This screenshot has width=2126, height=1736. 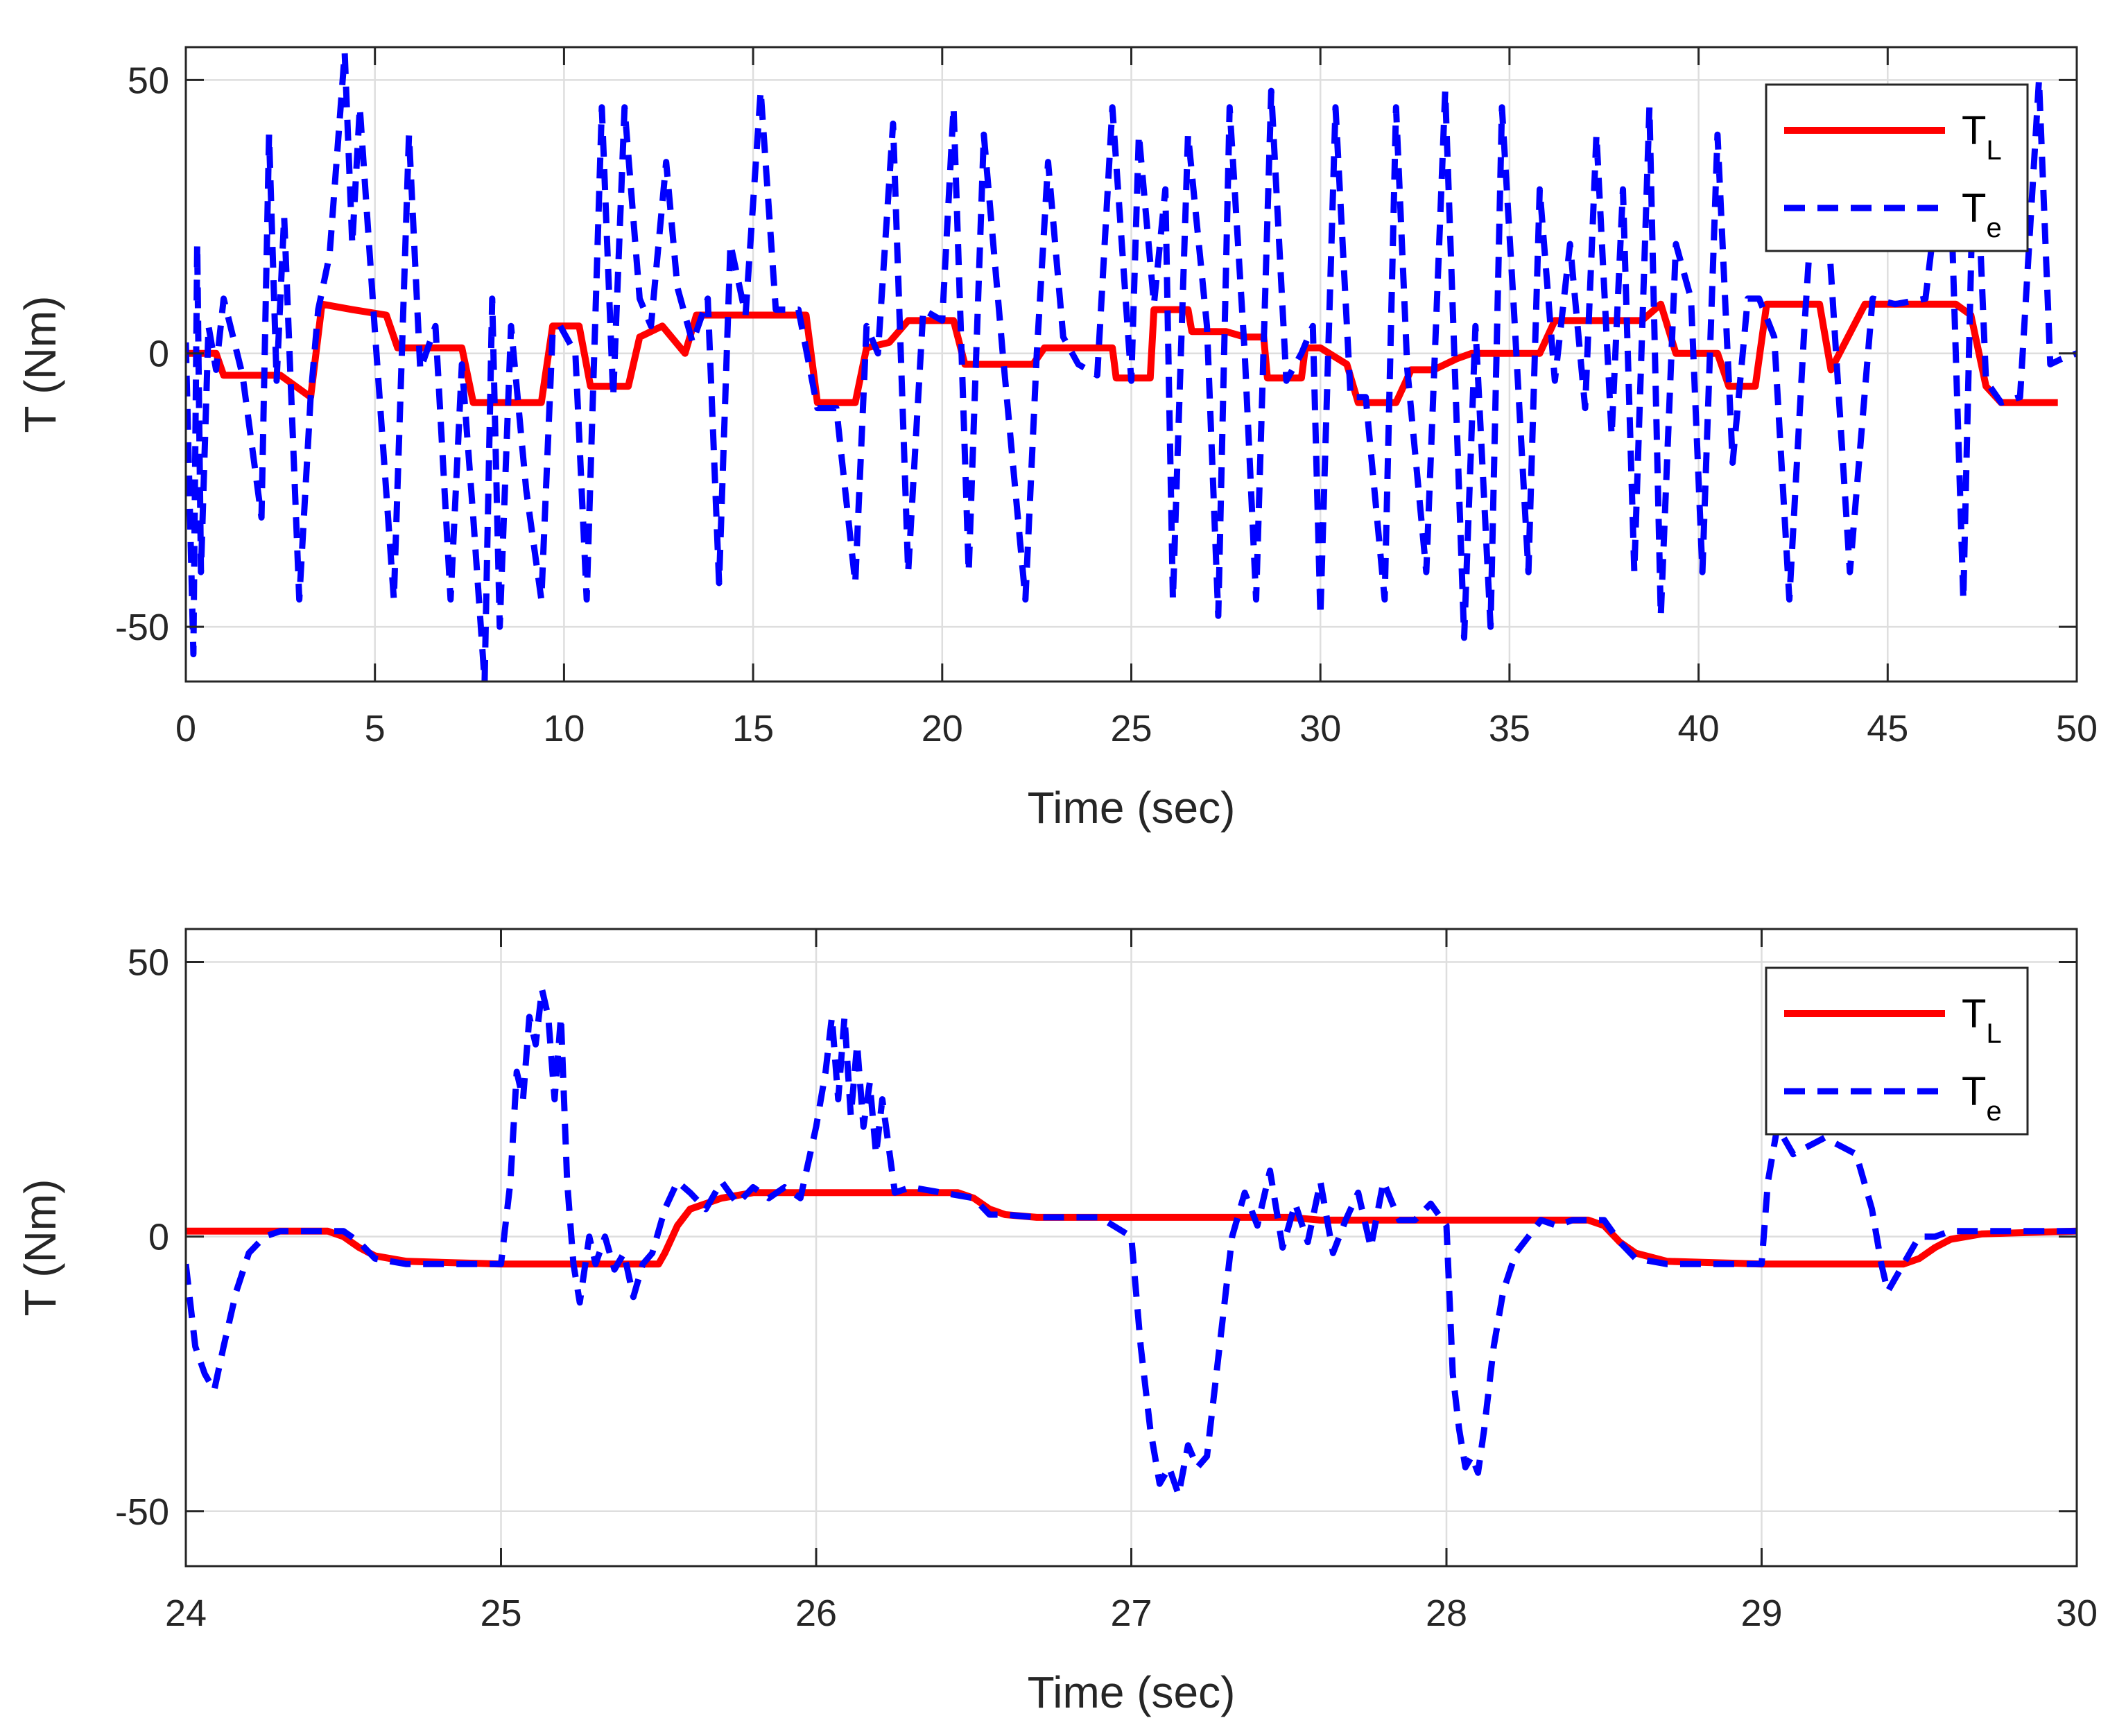 I want to click on x-tick-label: 28, so click(x=1446, y=1613).